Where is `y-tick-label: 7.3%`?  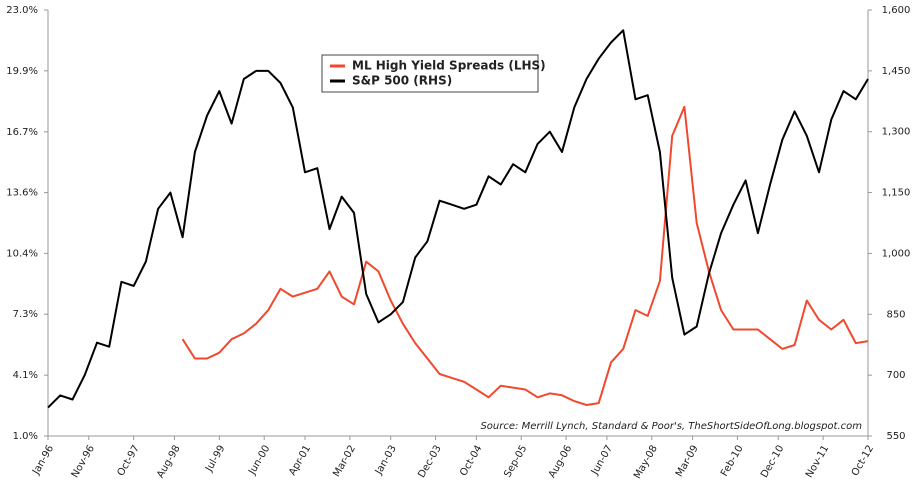 y-tick-label: 7.3% is located at coordinates (25, 314).